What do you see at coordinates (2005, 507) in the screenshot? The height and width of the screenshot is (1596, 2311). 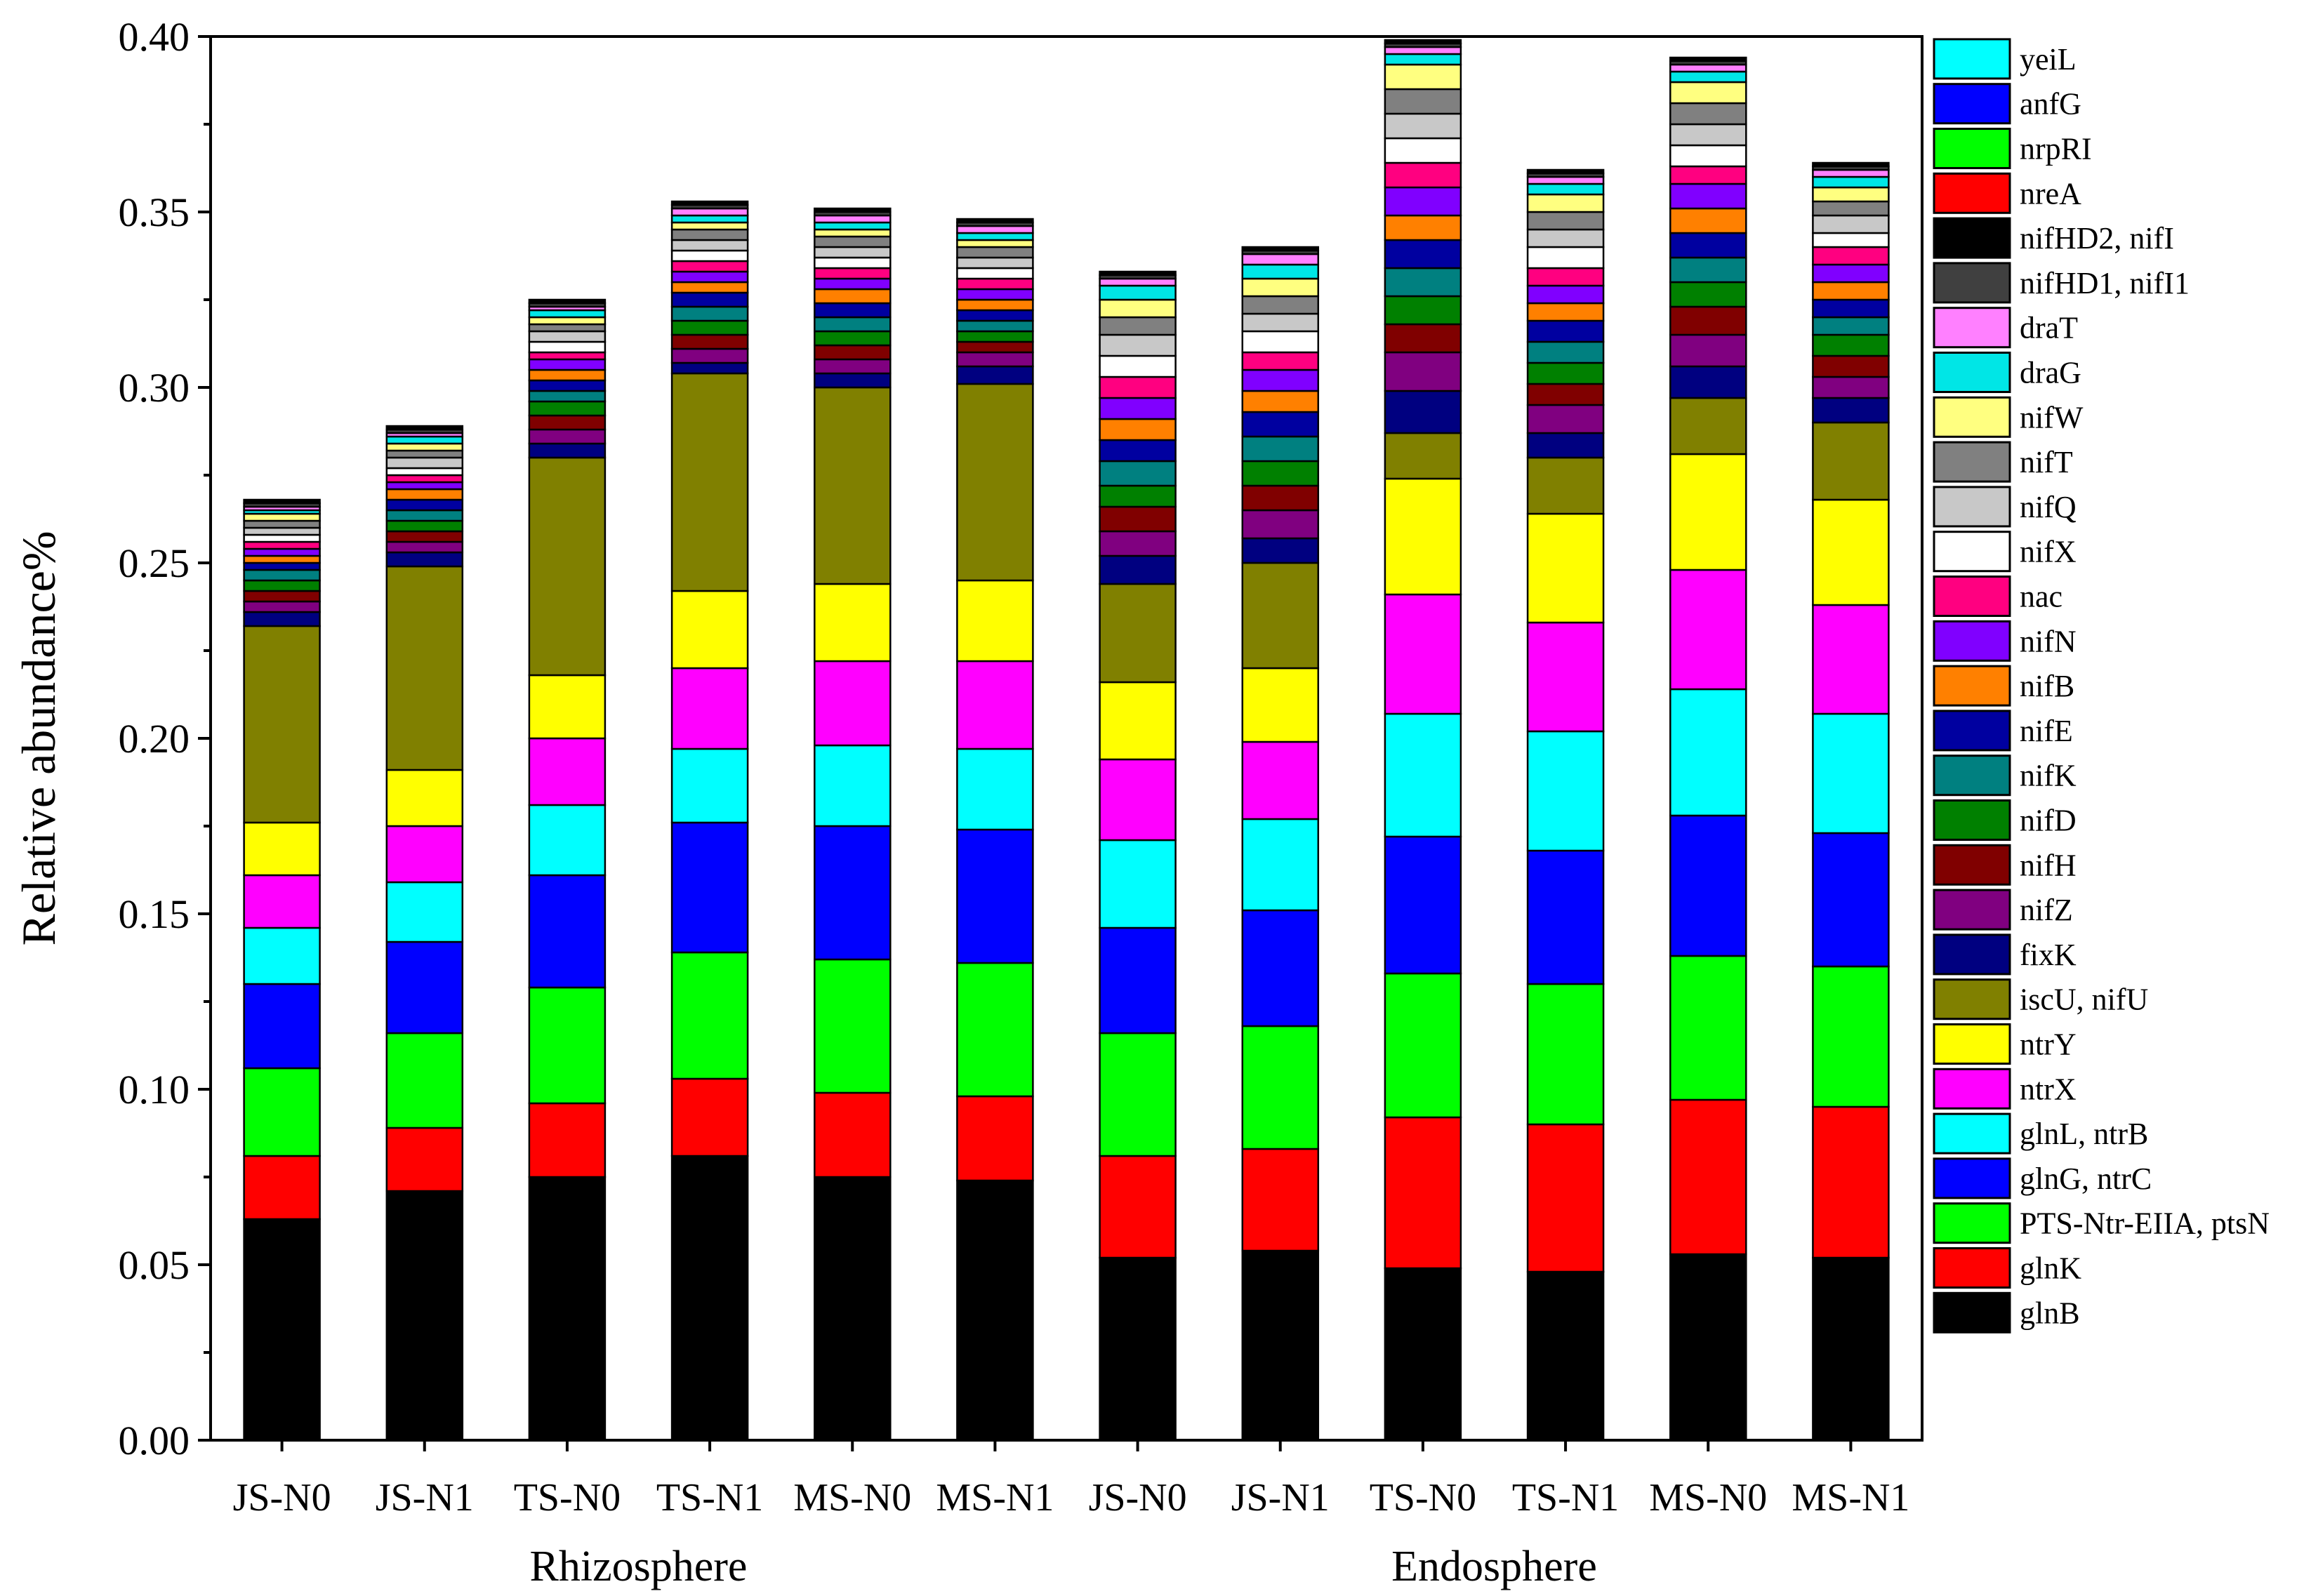 I see `legend-item-nifq: nifQ` at bounding box center [2005, 507].